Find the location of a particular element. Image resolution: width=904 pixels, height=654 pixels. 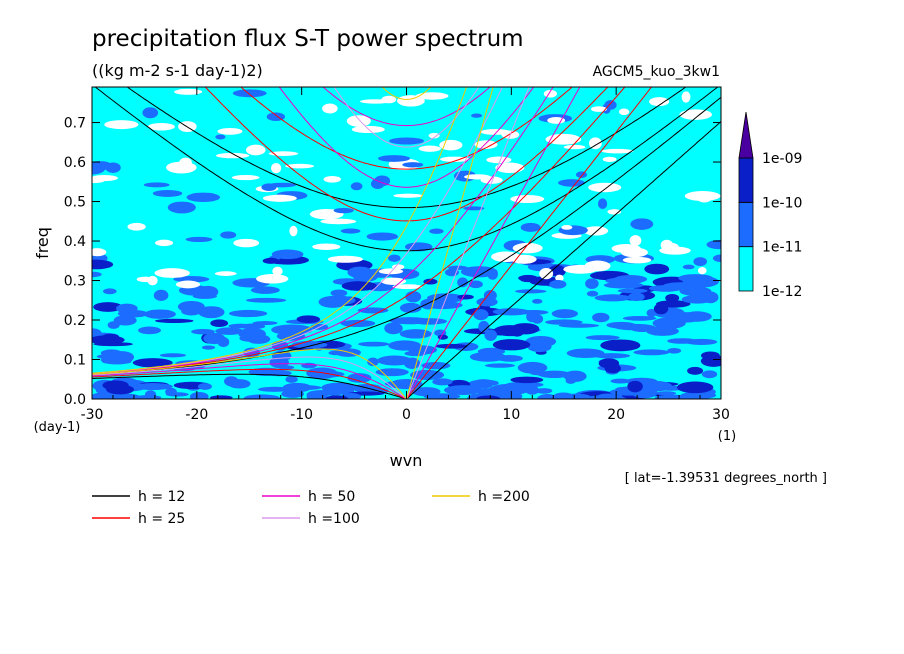

chart-title: precipitation flux S-T power spectrum is located at coordinates (308, 39).